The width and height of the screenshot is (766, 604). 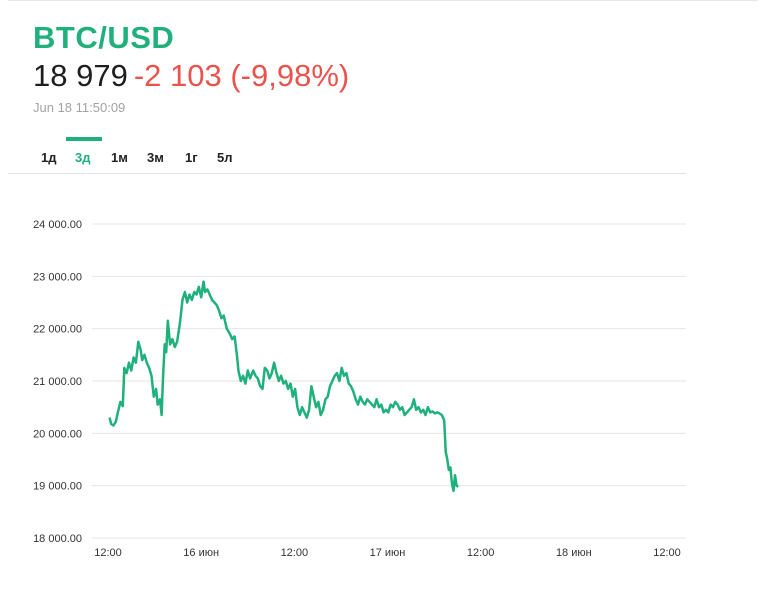 What do you see at coordinates (57, 487) in the screenshot?
I see `y-tick-label: 19 000.00` at bounding box center [57, 487].